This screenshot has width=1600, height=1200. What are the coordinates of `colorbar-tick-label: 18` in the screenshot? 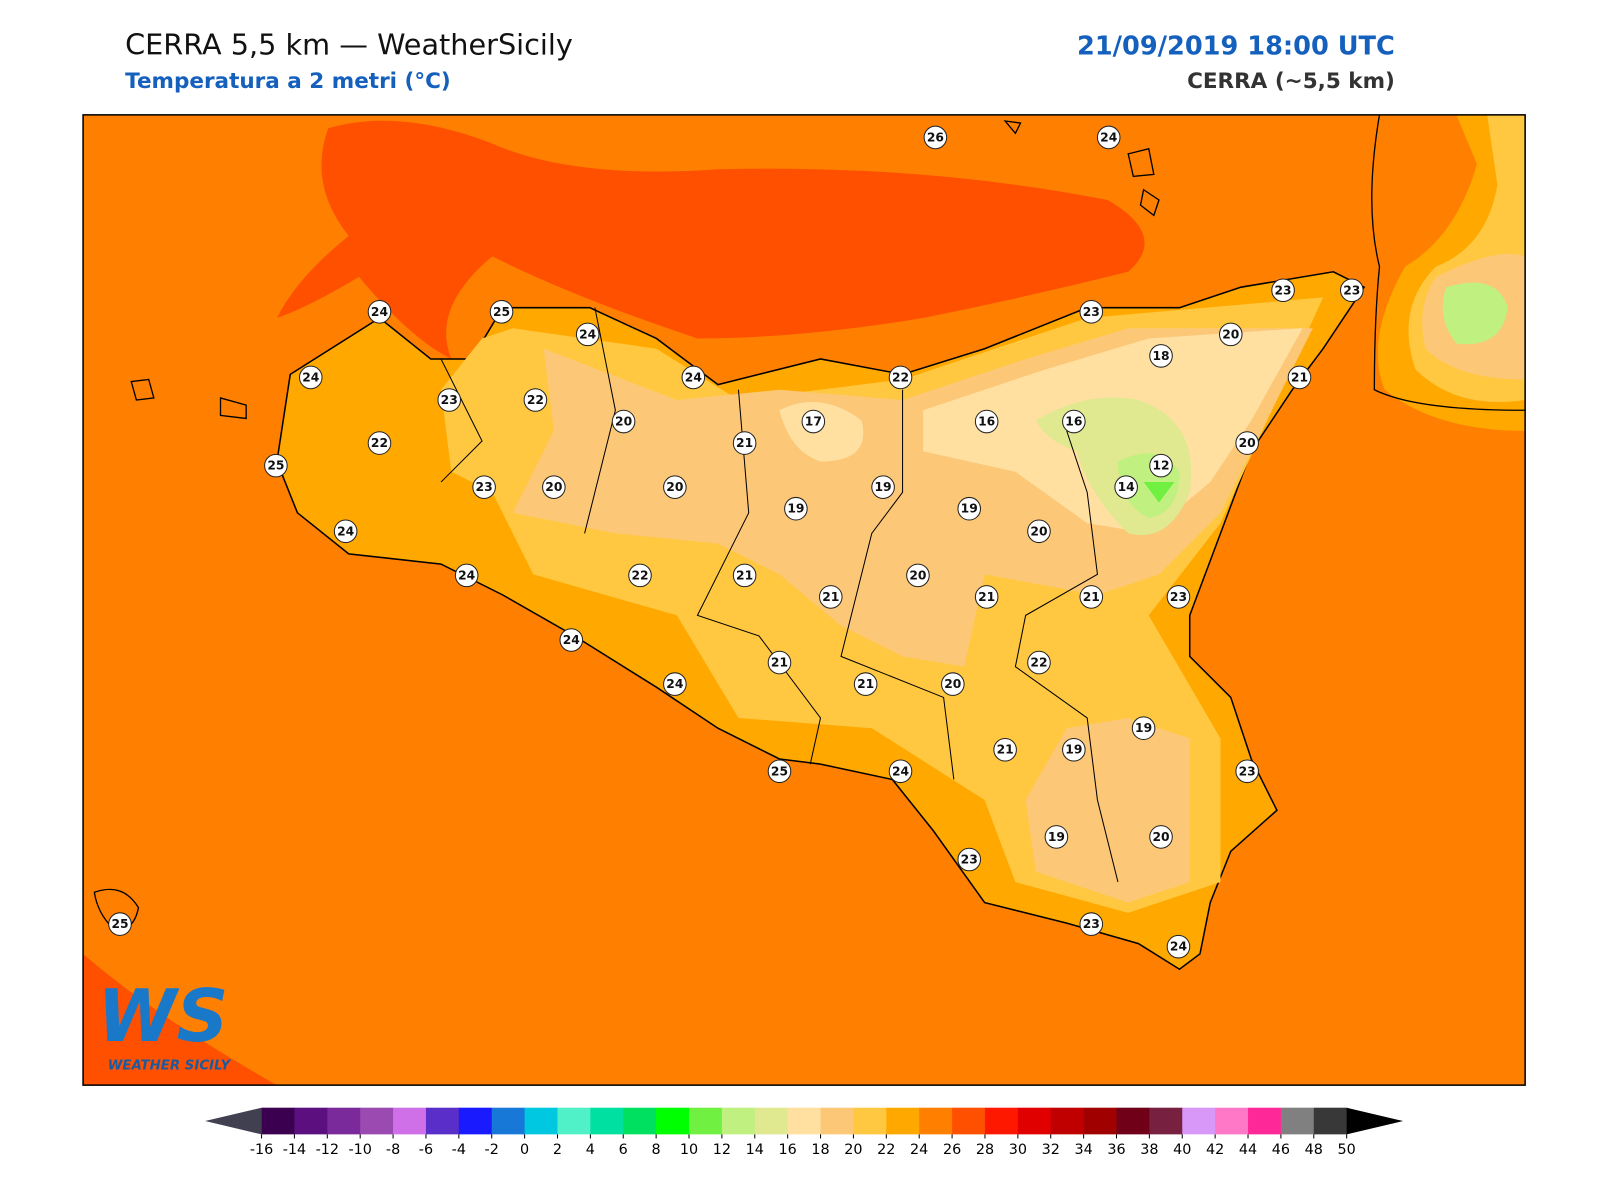 It's located at (820, 1150).